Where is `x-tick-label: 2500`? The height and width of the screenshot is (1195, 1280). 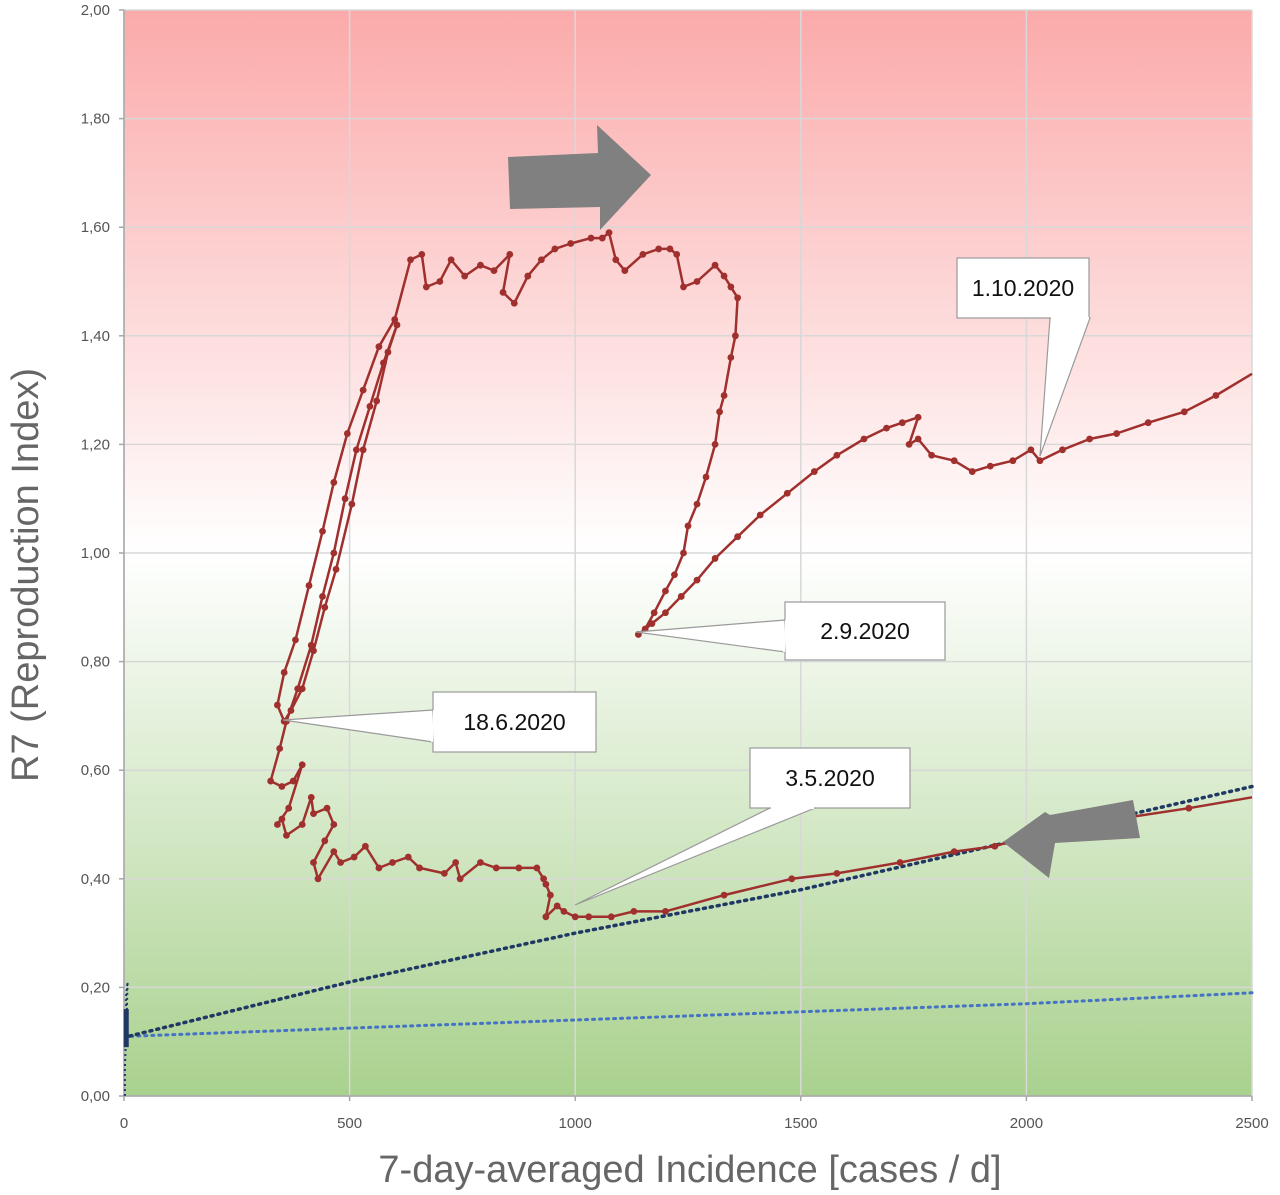
x-tick-label: 2500 is located at coordinates (1251, 1123).